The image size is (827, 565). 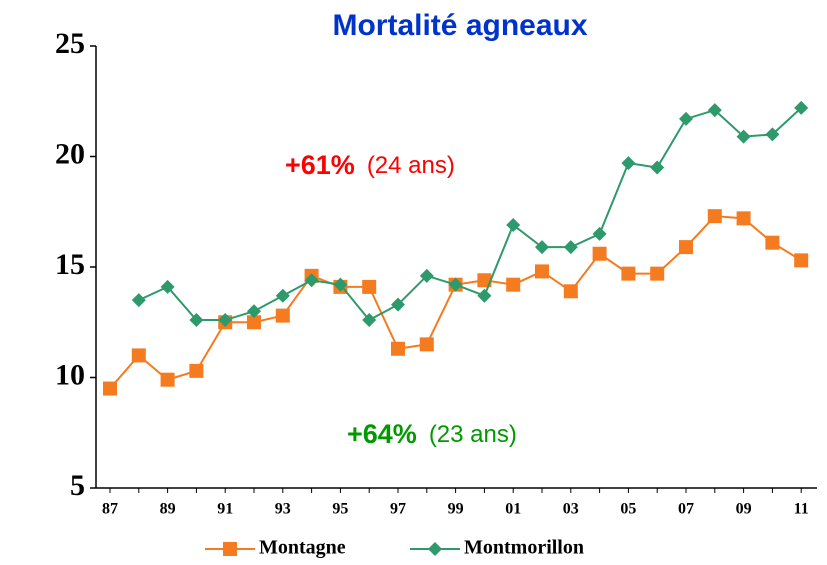 I want to click on x-tick-label: 93, so click(x=283, y=509).